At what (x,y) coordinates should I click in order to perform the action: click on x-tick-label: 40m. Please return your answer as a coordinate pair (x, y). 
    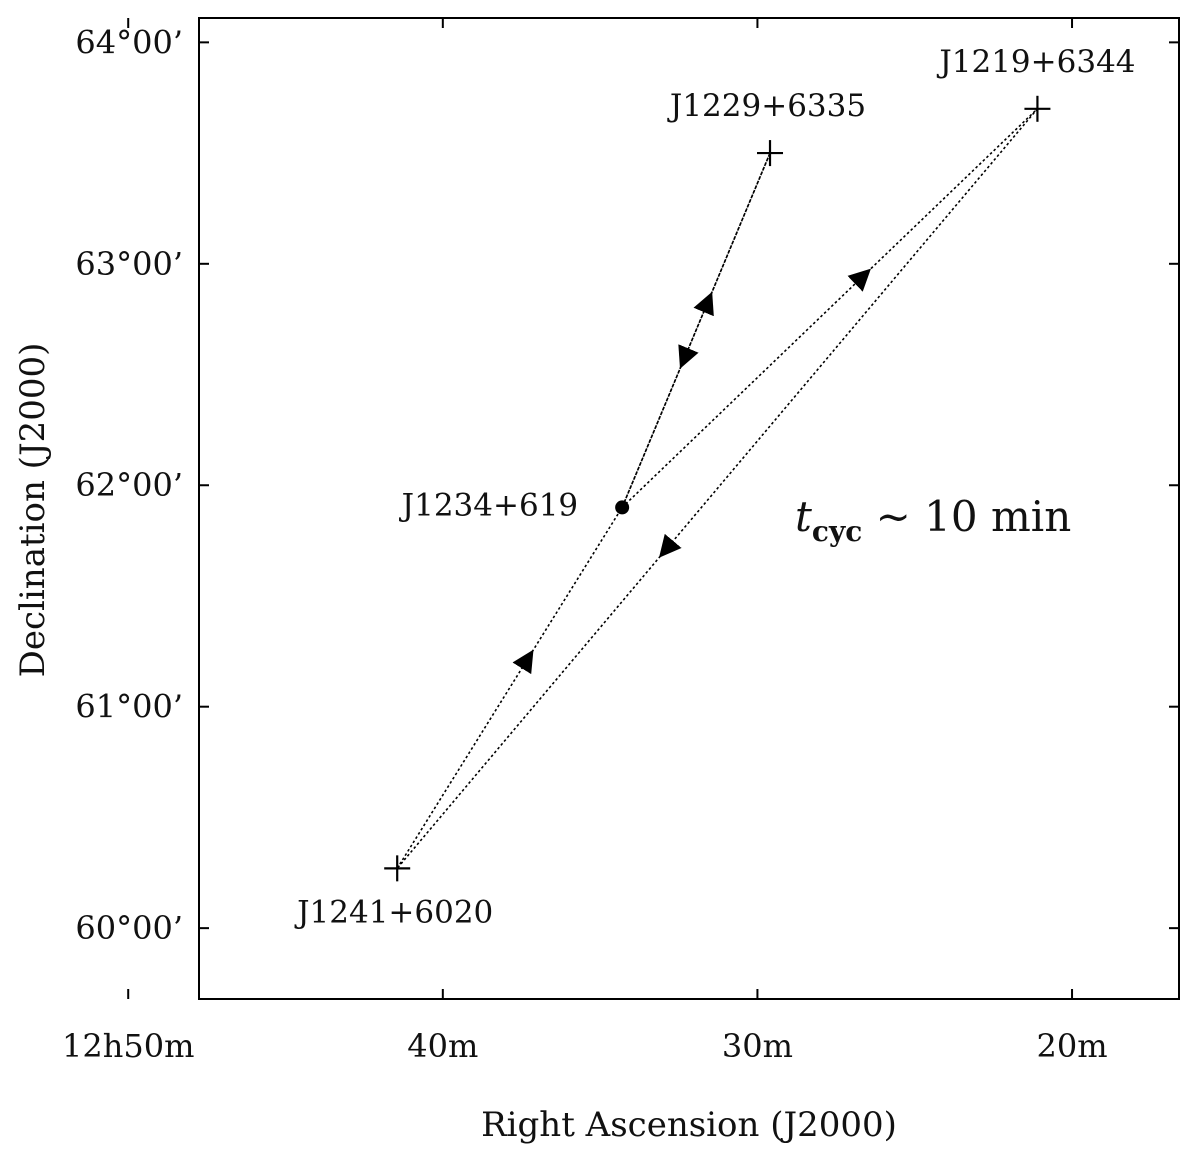
    Looking at the image, I should click on (442, 1046).